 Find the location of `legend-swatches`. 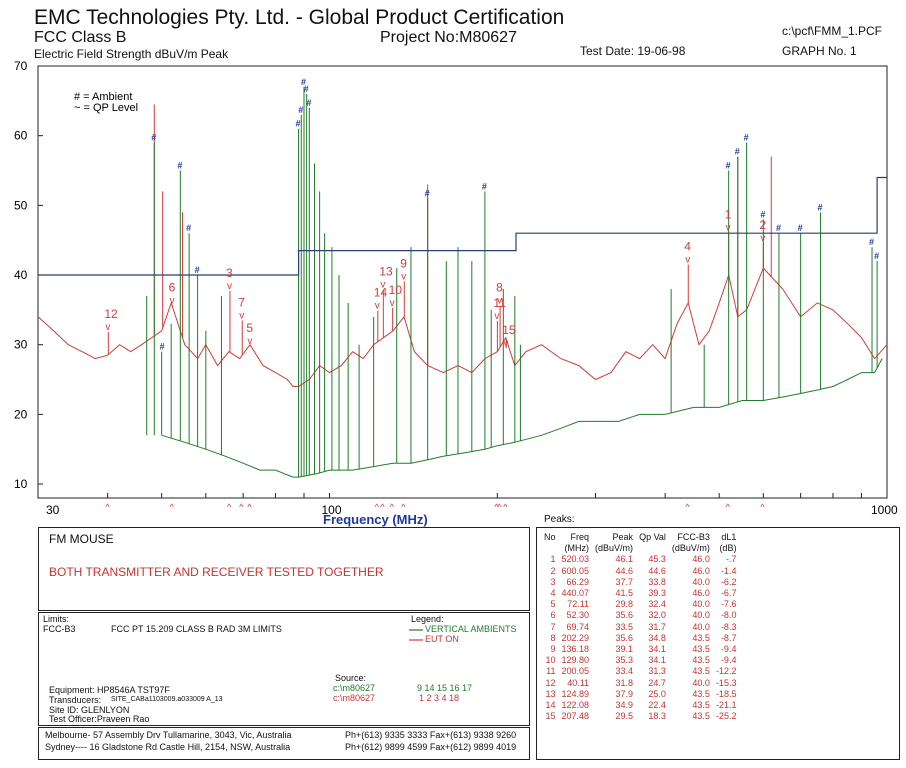

legend-swatches is located at coordinates (416, 635).